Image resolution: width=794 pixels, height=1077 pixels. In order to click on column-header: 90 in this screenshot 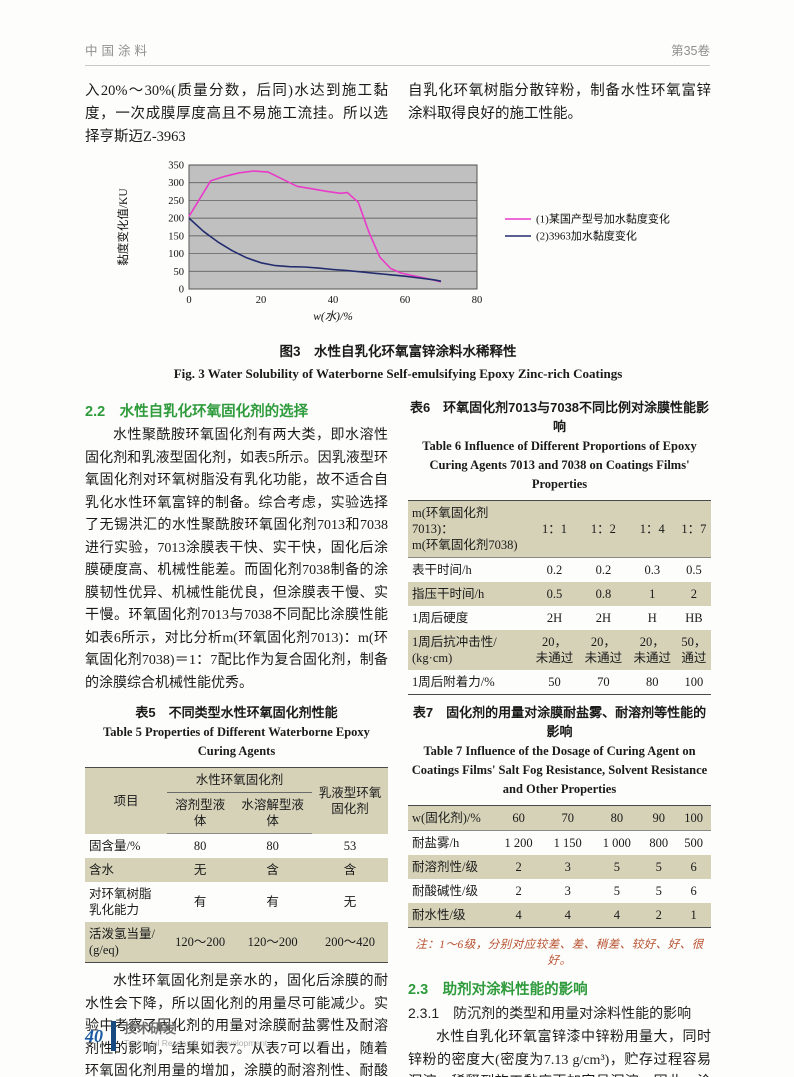, I will do `click(659, 818)`.